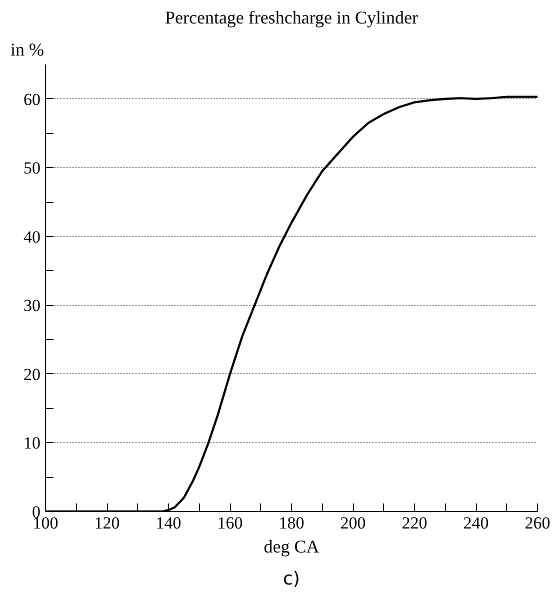  Describe the element at coordinates (32, 374) in the screenshot. I see `y-tick-label: 20` at that location.